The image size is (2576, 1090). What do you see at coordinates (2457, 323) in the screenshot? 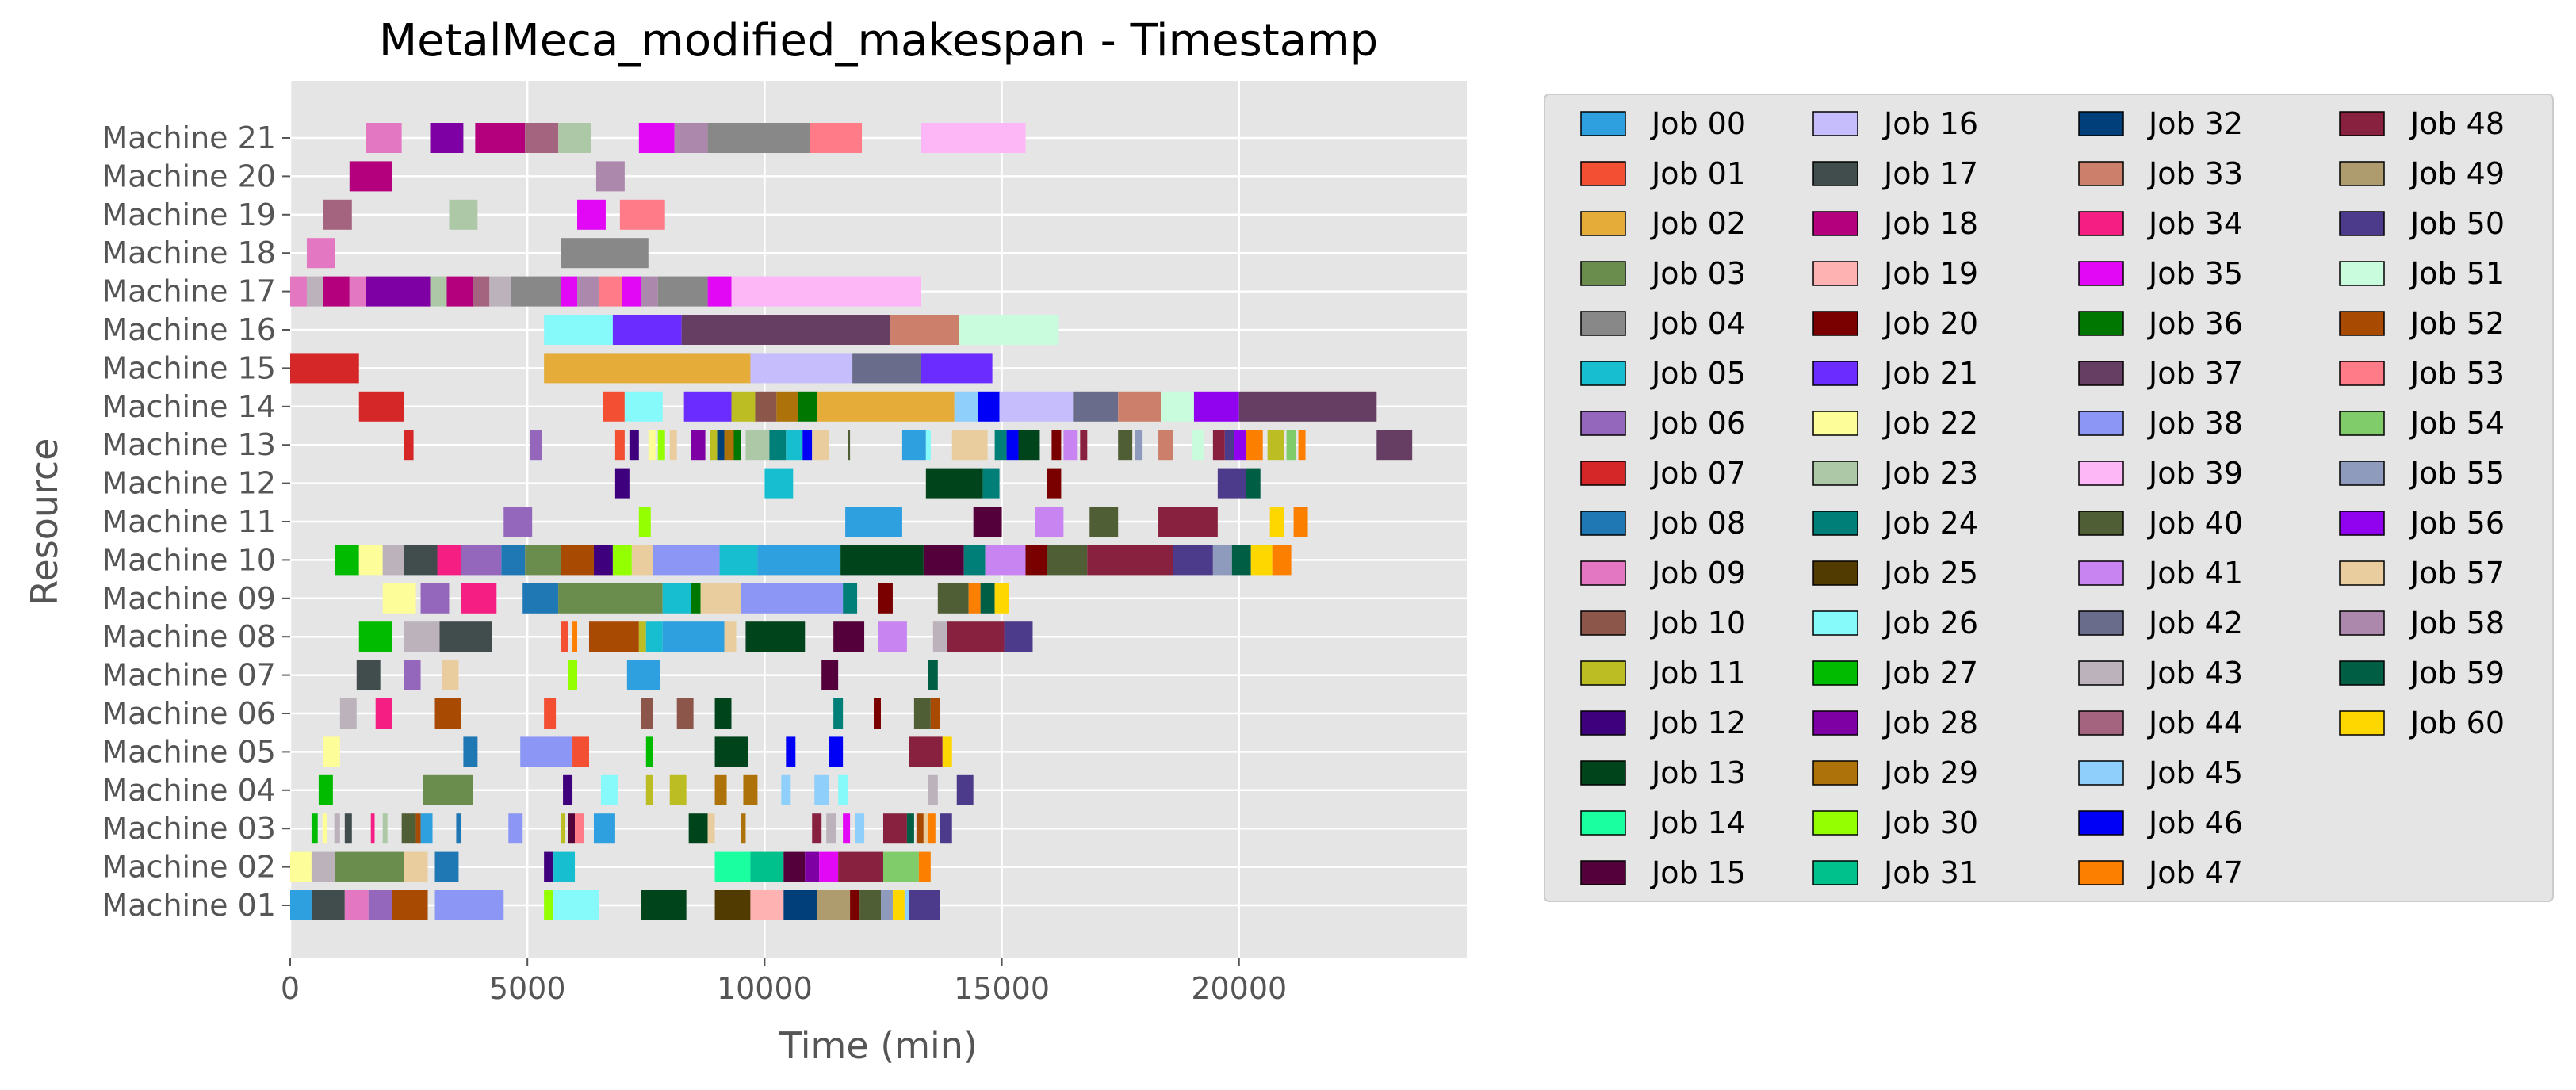
I see `legend-label: Job 52` at bounding box center [2457, 323].